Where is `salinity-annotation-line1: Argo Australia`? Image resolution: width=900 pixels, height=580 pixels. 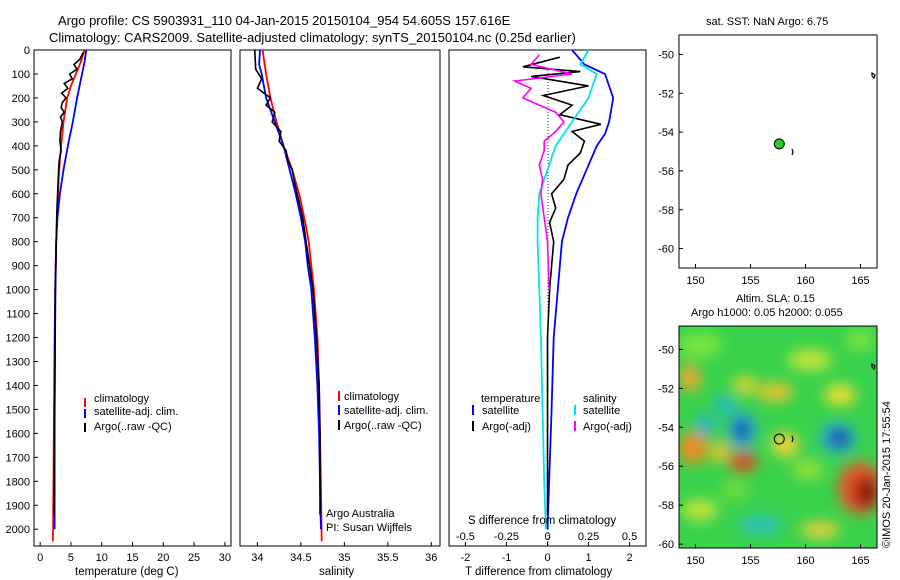
salinity-annotation-line1: Argo Australia is located at coordinates (360, 514).